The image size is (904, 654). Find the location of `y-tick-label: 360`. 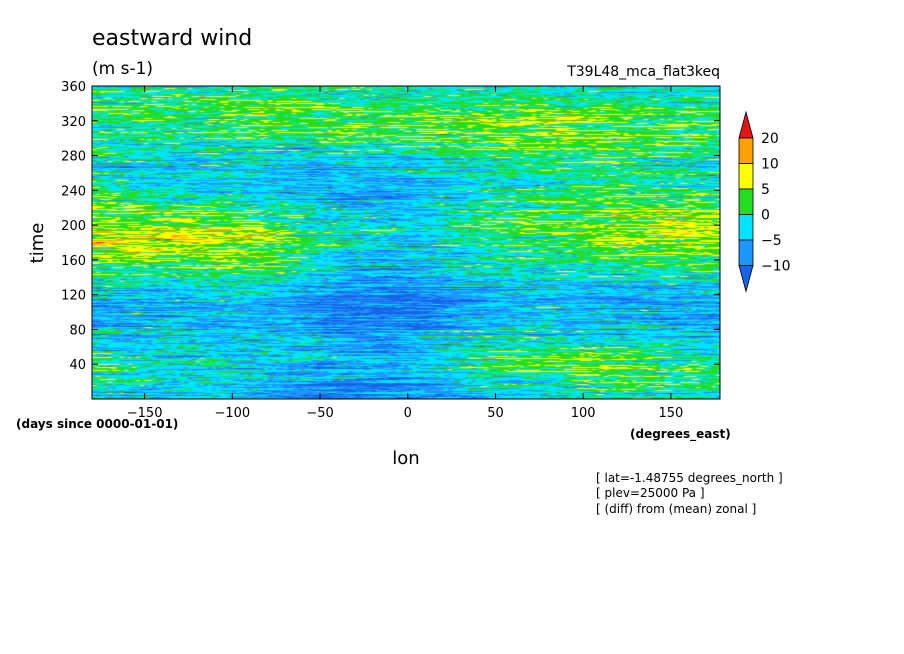

y-tick-label: 360 is located at coordinates (73, 87).